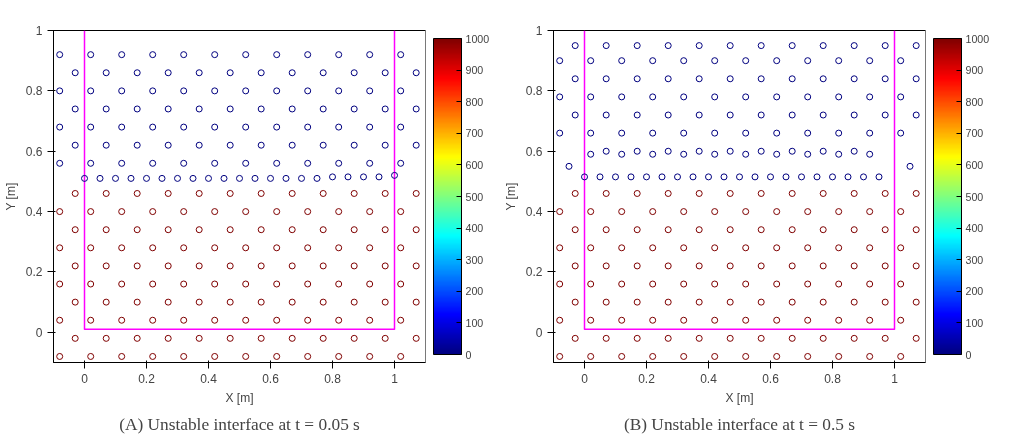 The width and height of the screenshot is (1009, 442). What do you see at coordinates (739, 424) in the screenshot?
I see `text: (B) Unstable interface at t = 0.5 s` at bounding box center [739, 424].